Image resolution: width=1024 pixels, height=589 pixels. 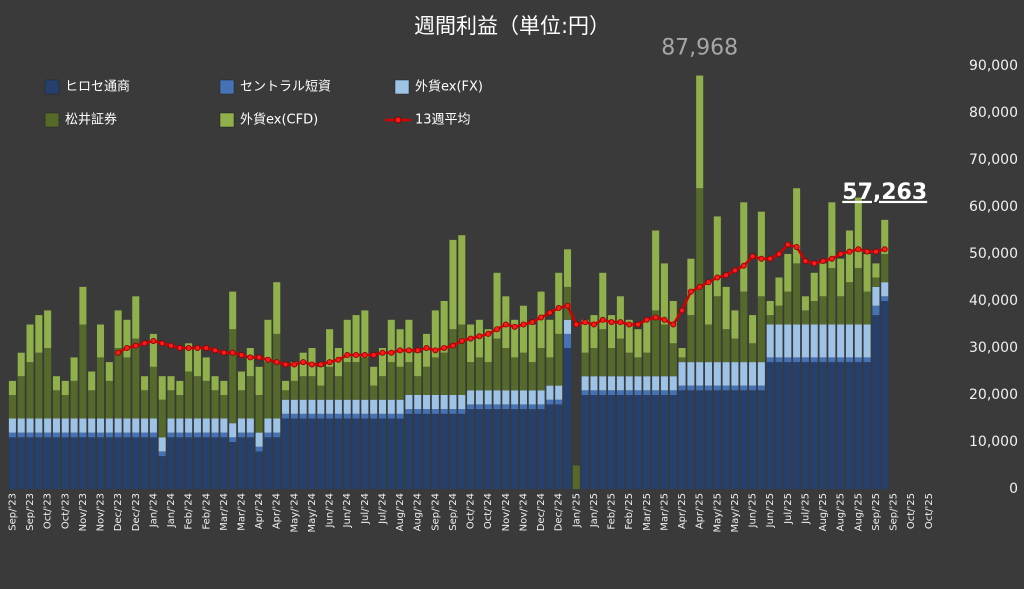 What do you see at coordinates (347, 510) in the screenshot?
I see `x-tick-label: Jun/'24` at bounding box center [347, 510].